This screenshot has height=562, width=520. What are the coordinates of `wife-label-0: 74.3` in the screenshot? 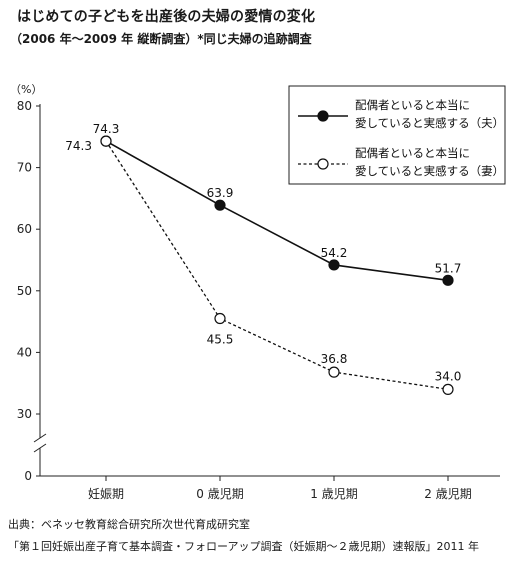 It's located at (78, 146).